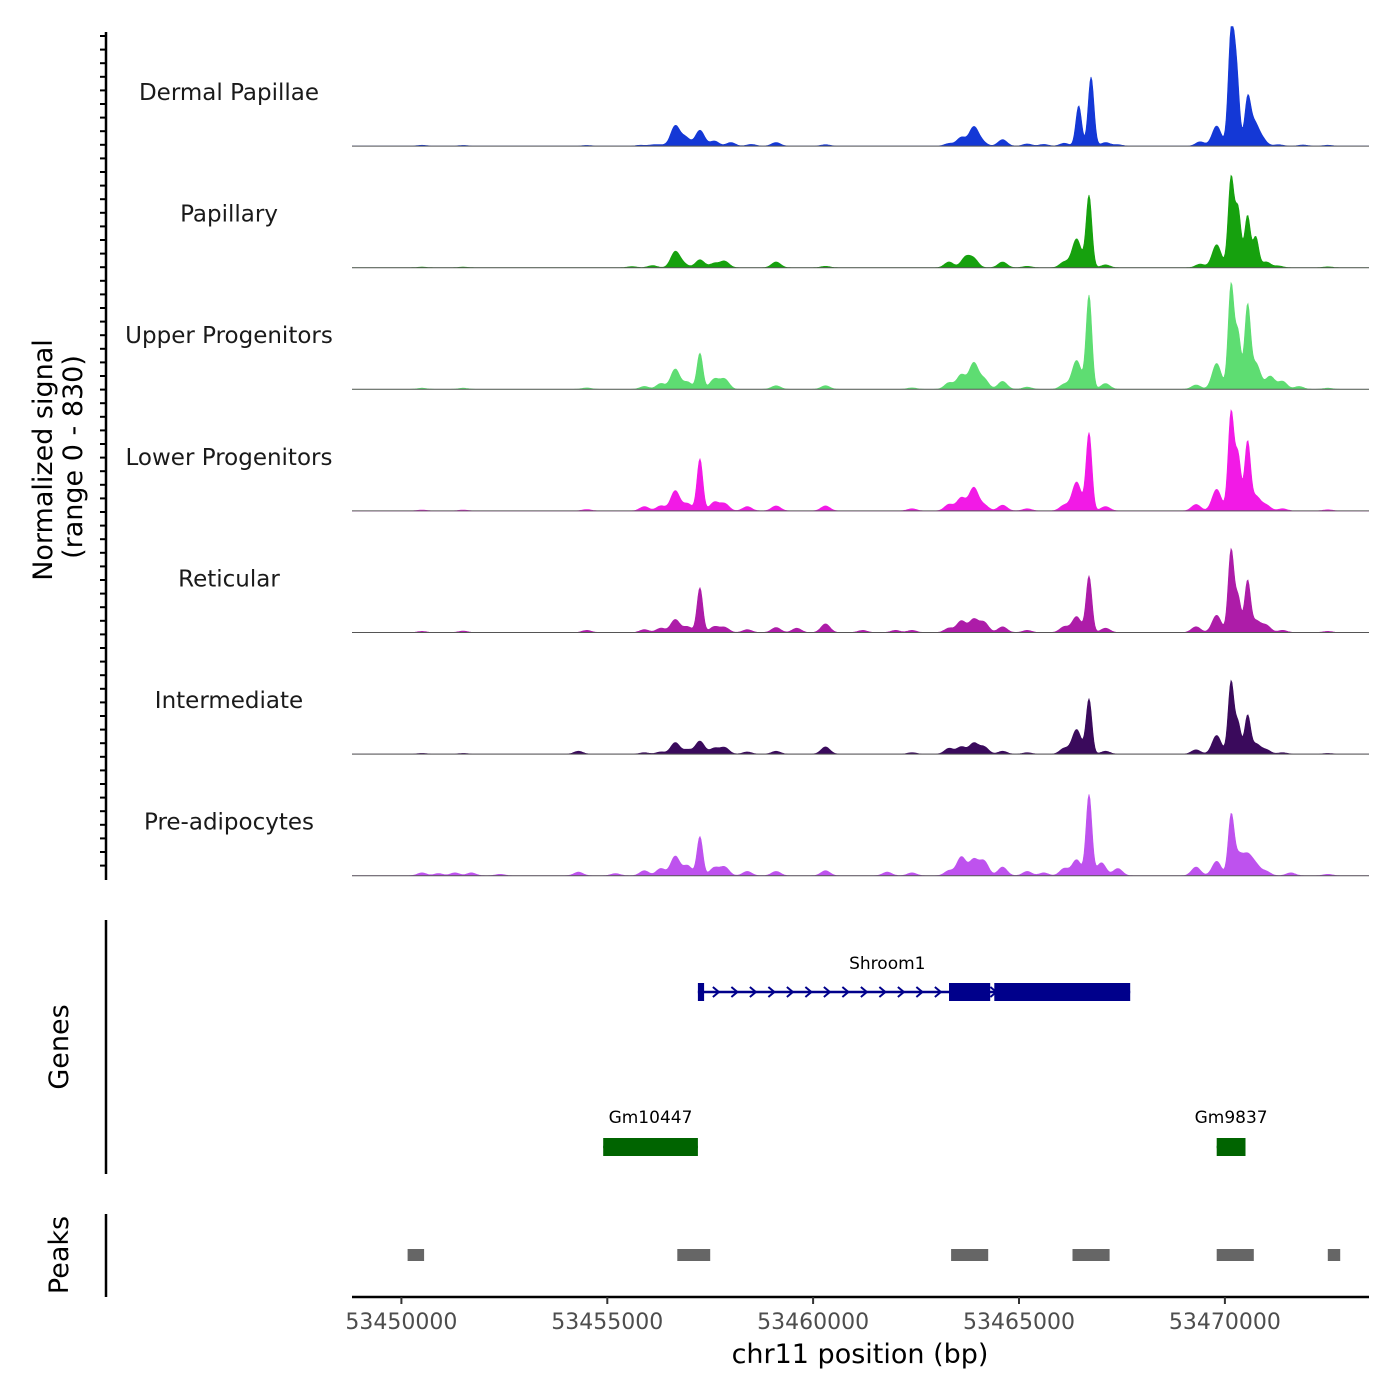 Image resolution: width=1400 pixels, height=1400 pixels. I want to click on track-lower-progenitors: Lower Progenitors, so click(747, 460).